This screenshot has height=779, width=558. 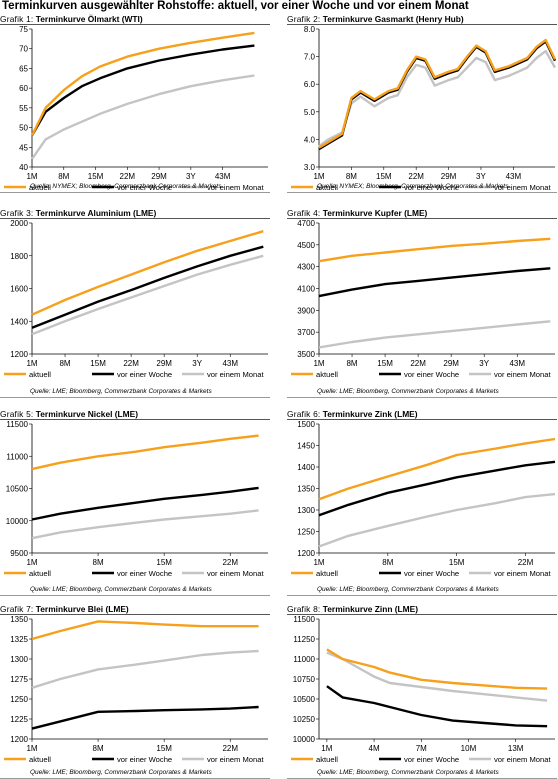 I want to click on x-tick-label: 13M, so click(x=516, y=748).